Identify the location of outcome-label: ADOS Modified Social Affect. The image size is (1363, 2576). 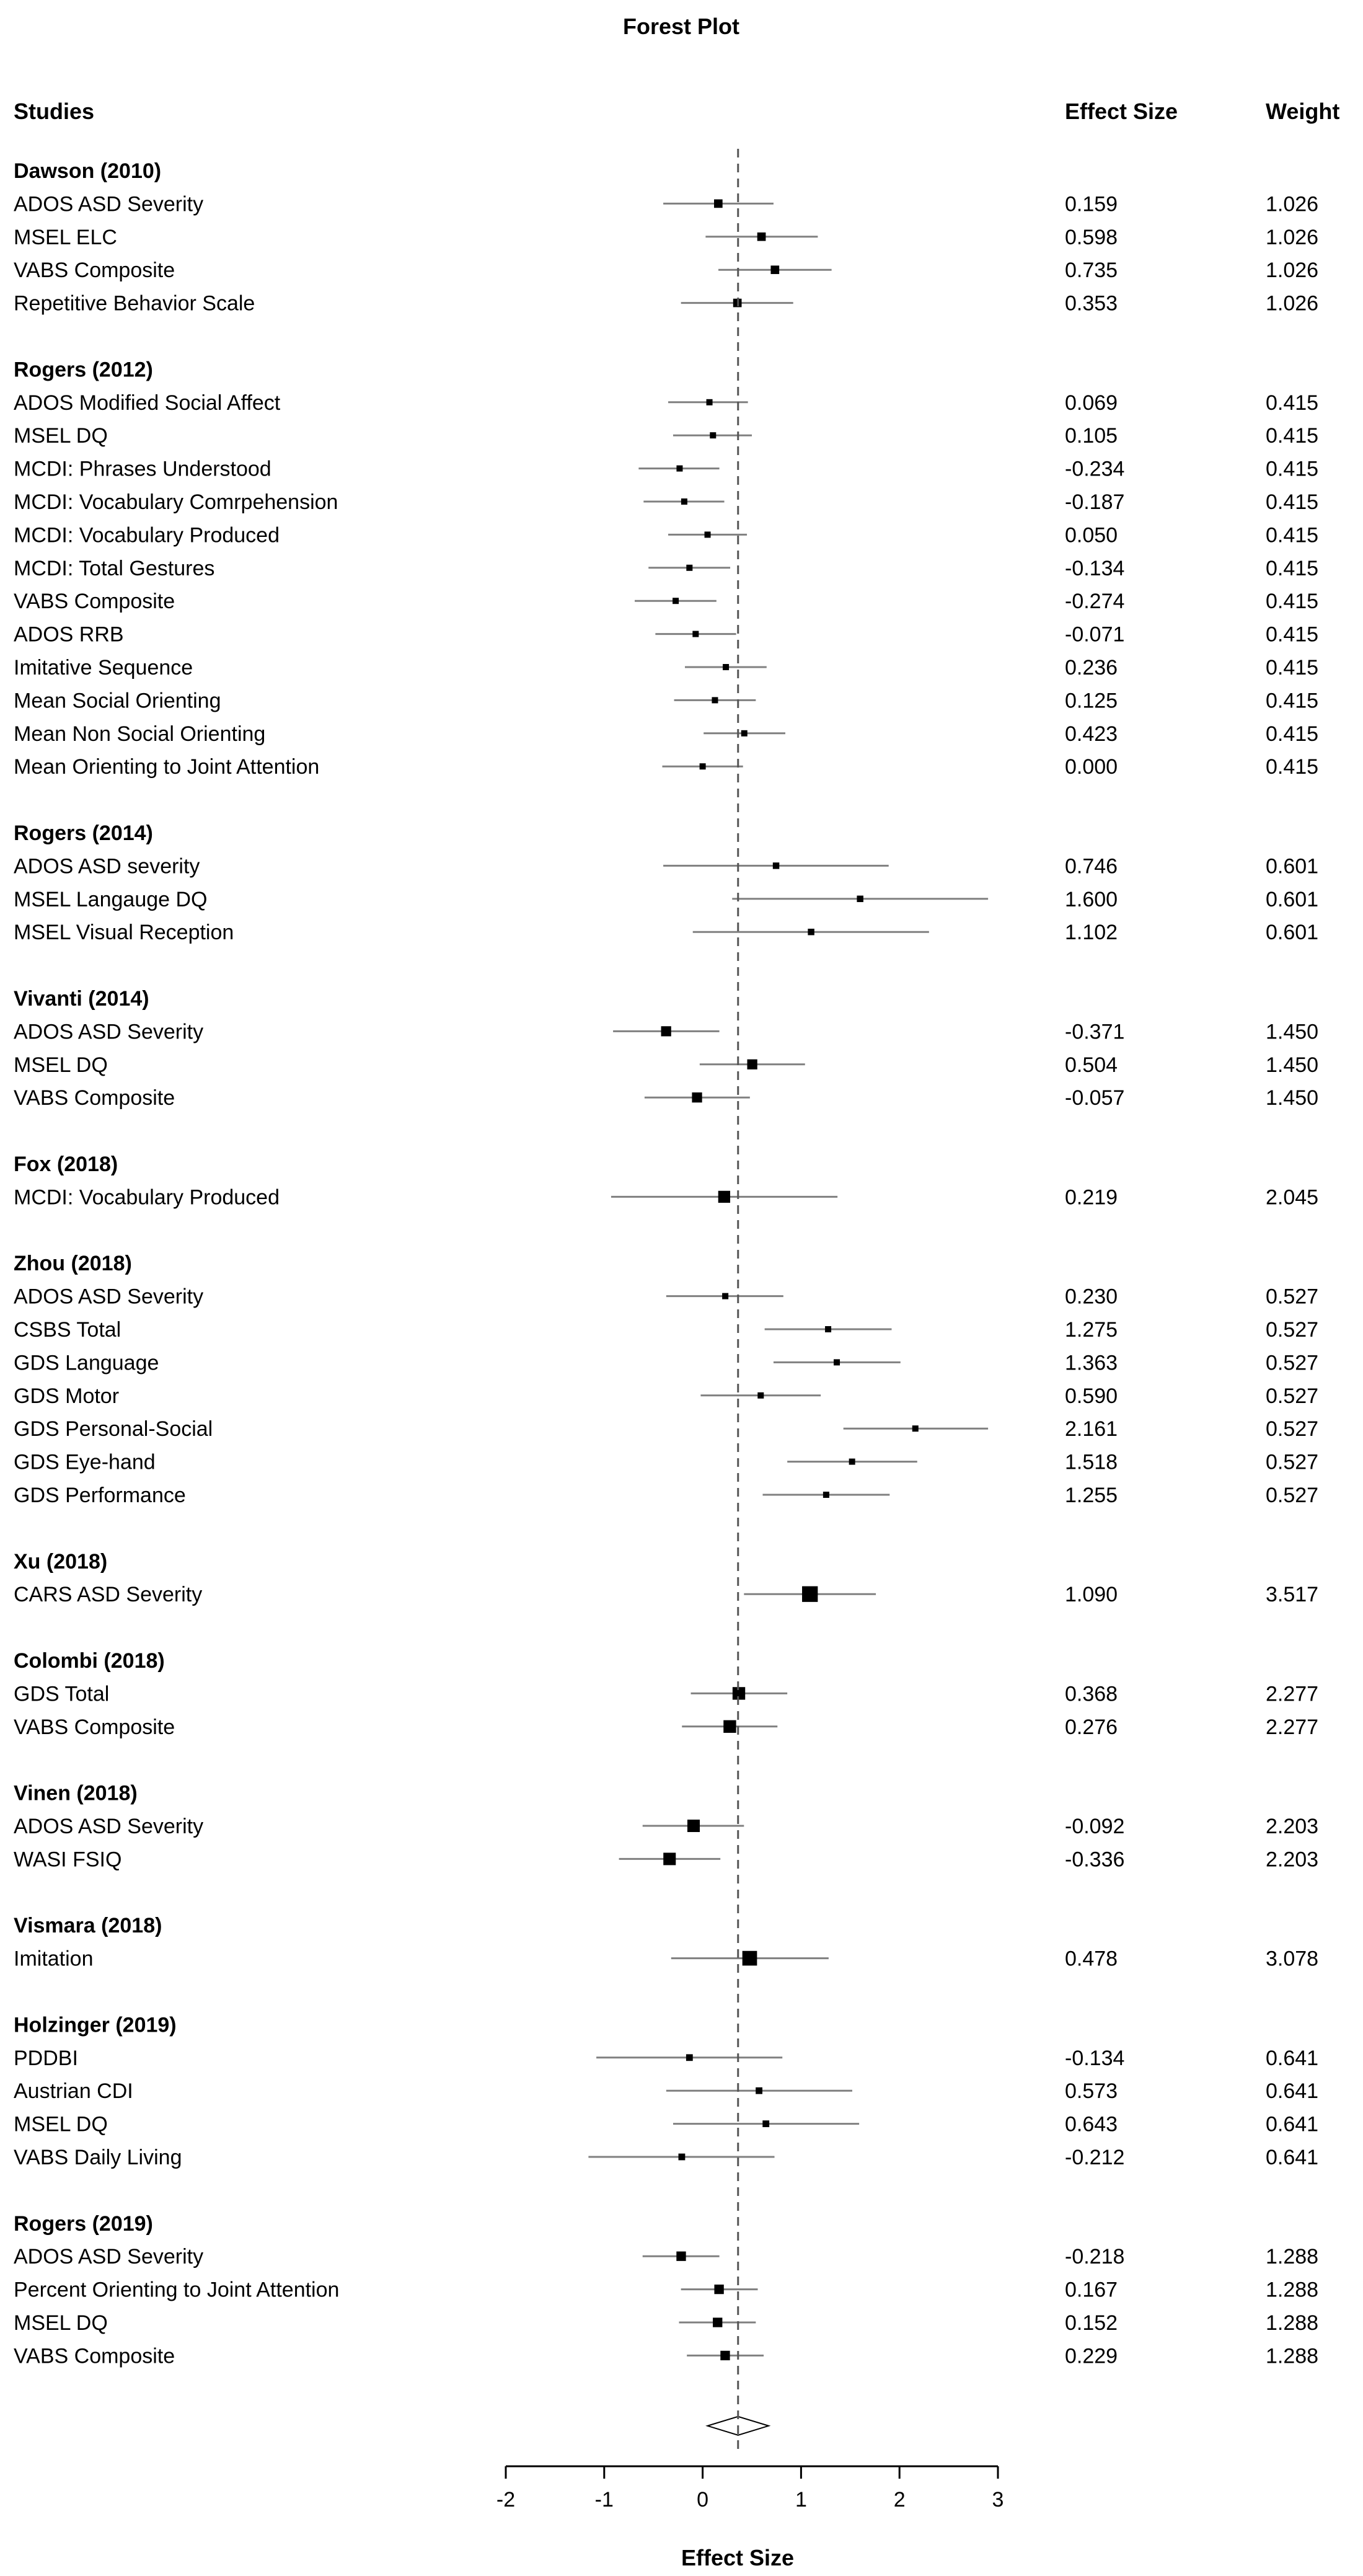
(147, 403).